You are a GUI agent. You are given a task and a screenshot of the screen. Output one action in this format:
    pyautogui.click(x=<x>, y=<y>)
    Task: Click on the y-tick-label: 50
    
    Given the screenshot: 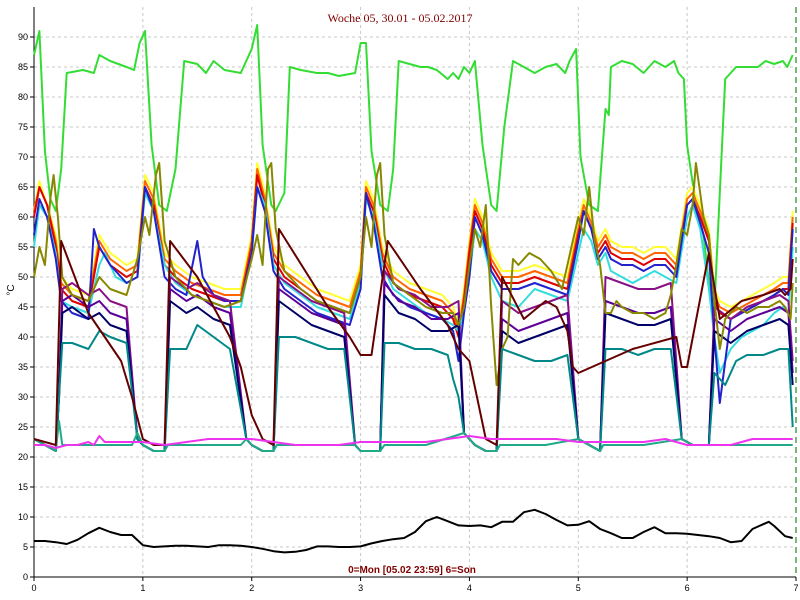 What is the action you would take?
    pyautogui.click(x=23, y=277)
    